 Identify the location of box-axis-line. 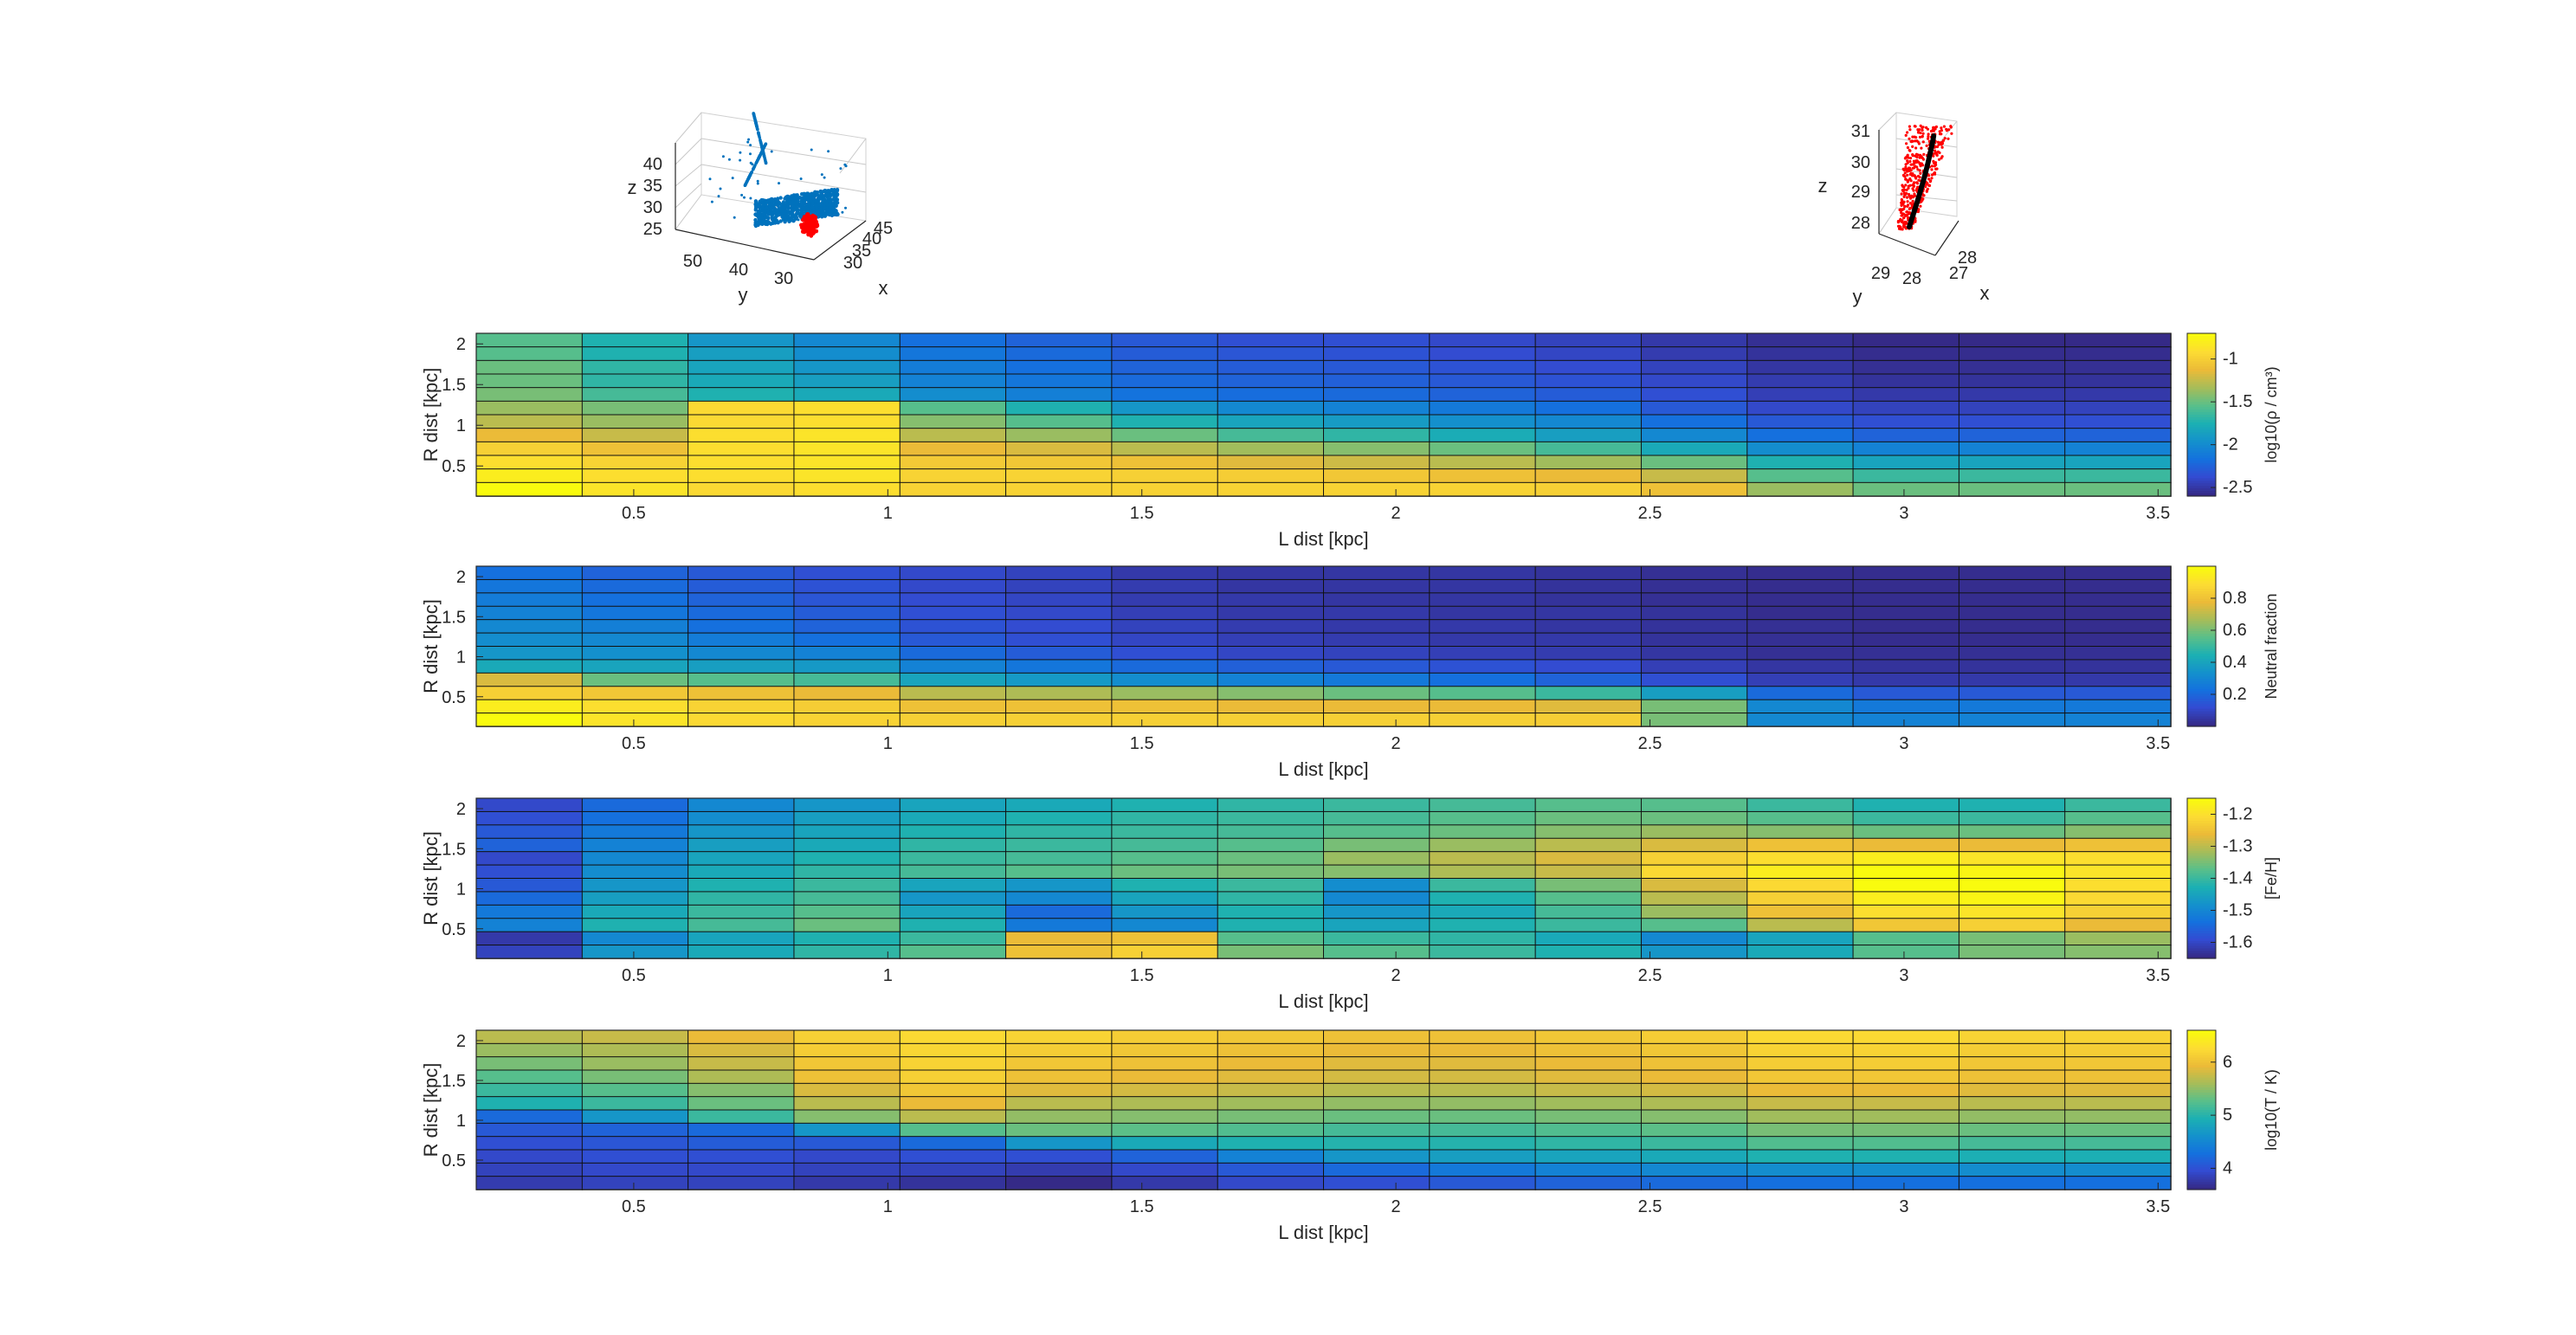
(1907, 245).